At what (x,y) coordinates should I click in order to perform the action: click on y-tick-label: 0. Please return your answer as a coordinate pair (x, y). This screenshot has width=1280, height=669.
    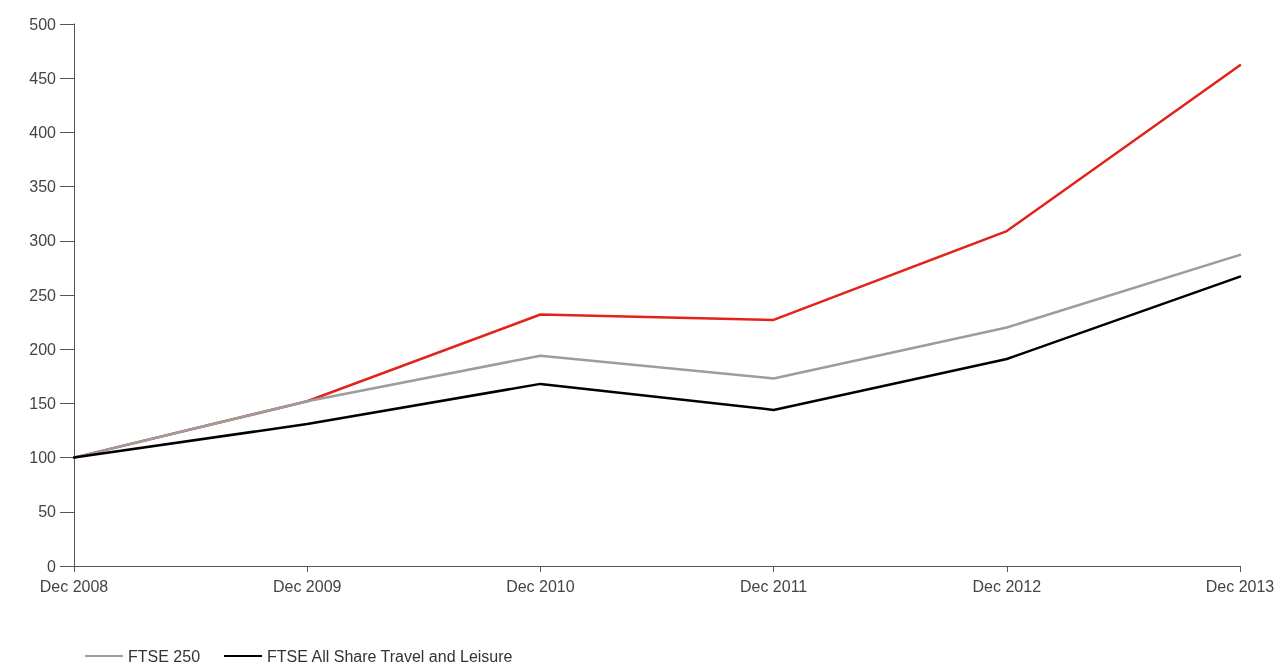
    Looking at the image, I should click on (52, 566).